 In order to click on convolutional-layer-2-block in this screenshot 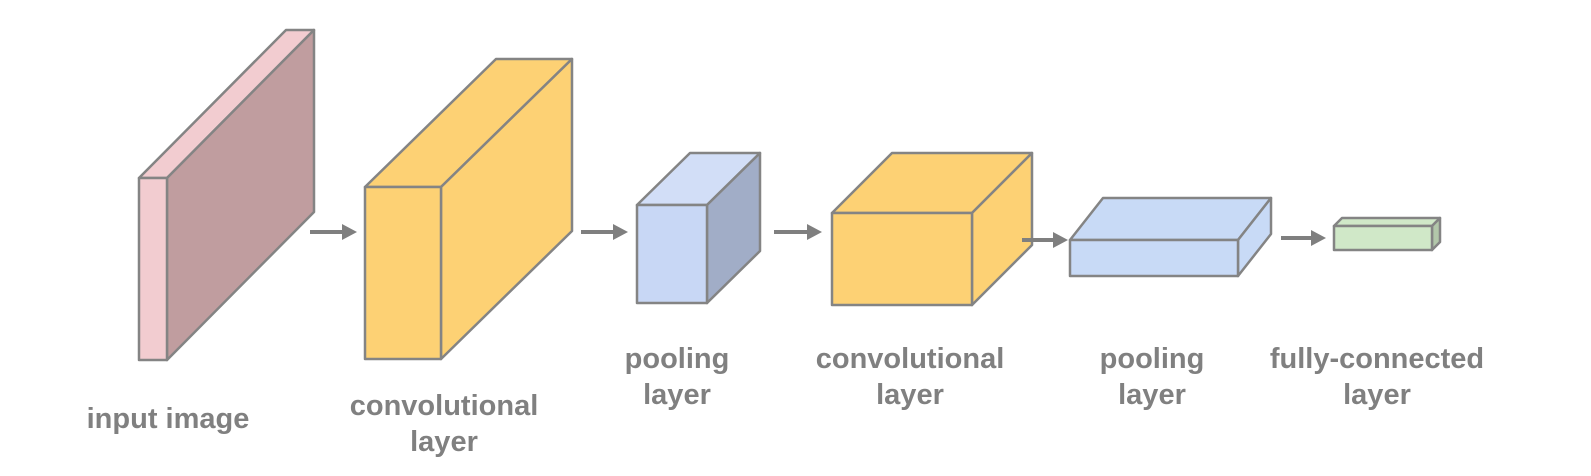, I will do `click(932, 229)`.